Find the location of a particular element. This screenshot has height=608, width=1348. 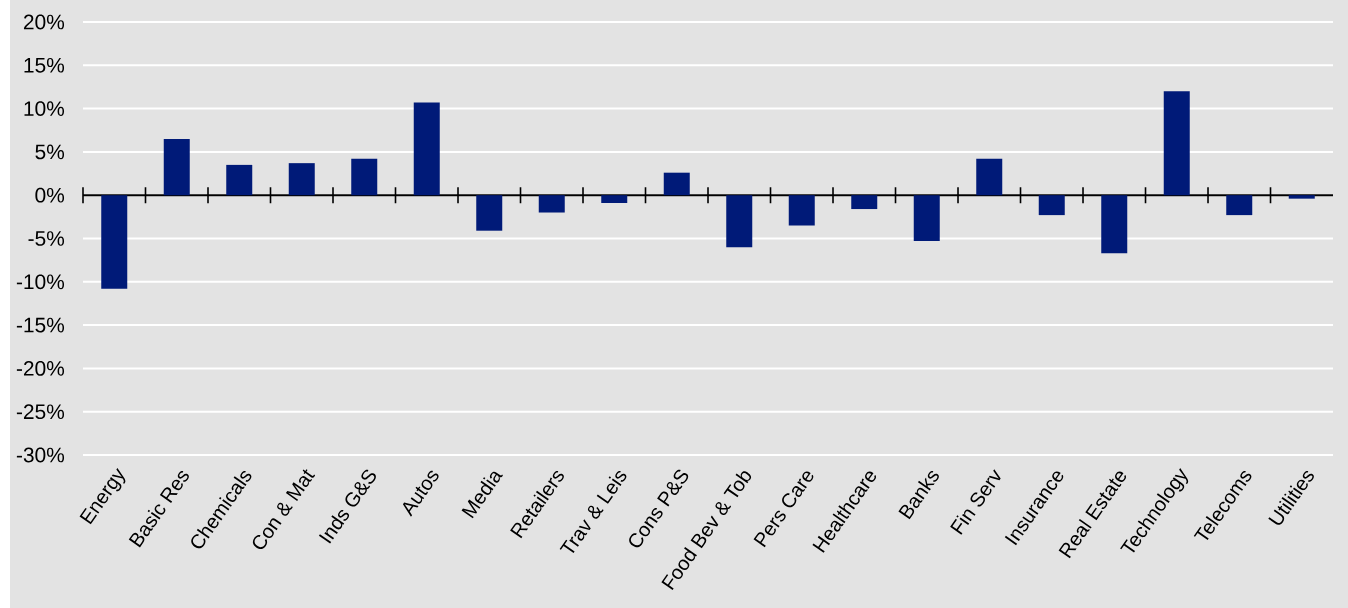

y-tick-label: 5% is located at coordinates (50, 152).